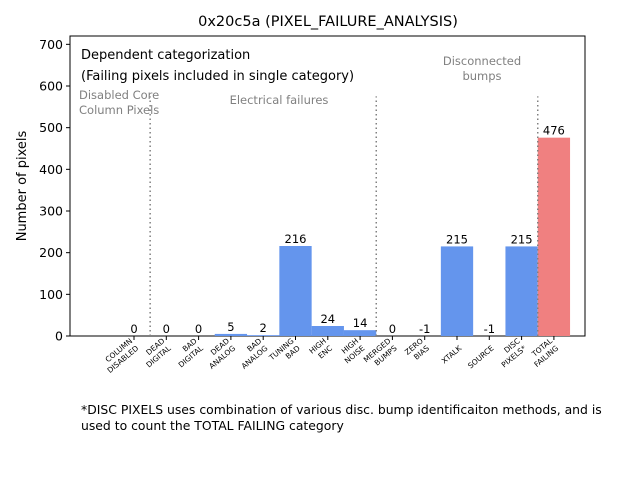 The image size is (640, 480). I want to click on bar-value-label: 14, so click(360, 323).